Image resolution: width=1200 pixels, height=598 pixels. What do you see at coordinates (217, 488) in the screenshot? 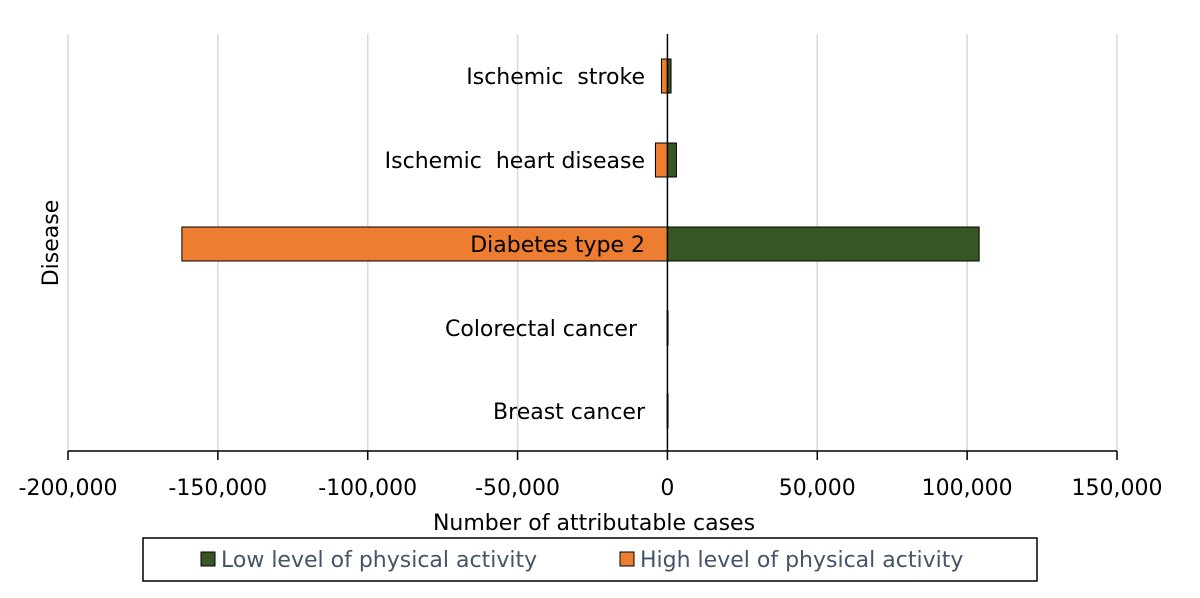
I see `x-tick-label: -150,000` at bounding box center [217, 488].